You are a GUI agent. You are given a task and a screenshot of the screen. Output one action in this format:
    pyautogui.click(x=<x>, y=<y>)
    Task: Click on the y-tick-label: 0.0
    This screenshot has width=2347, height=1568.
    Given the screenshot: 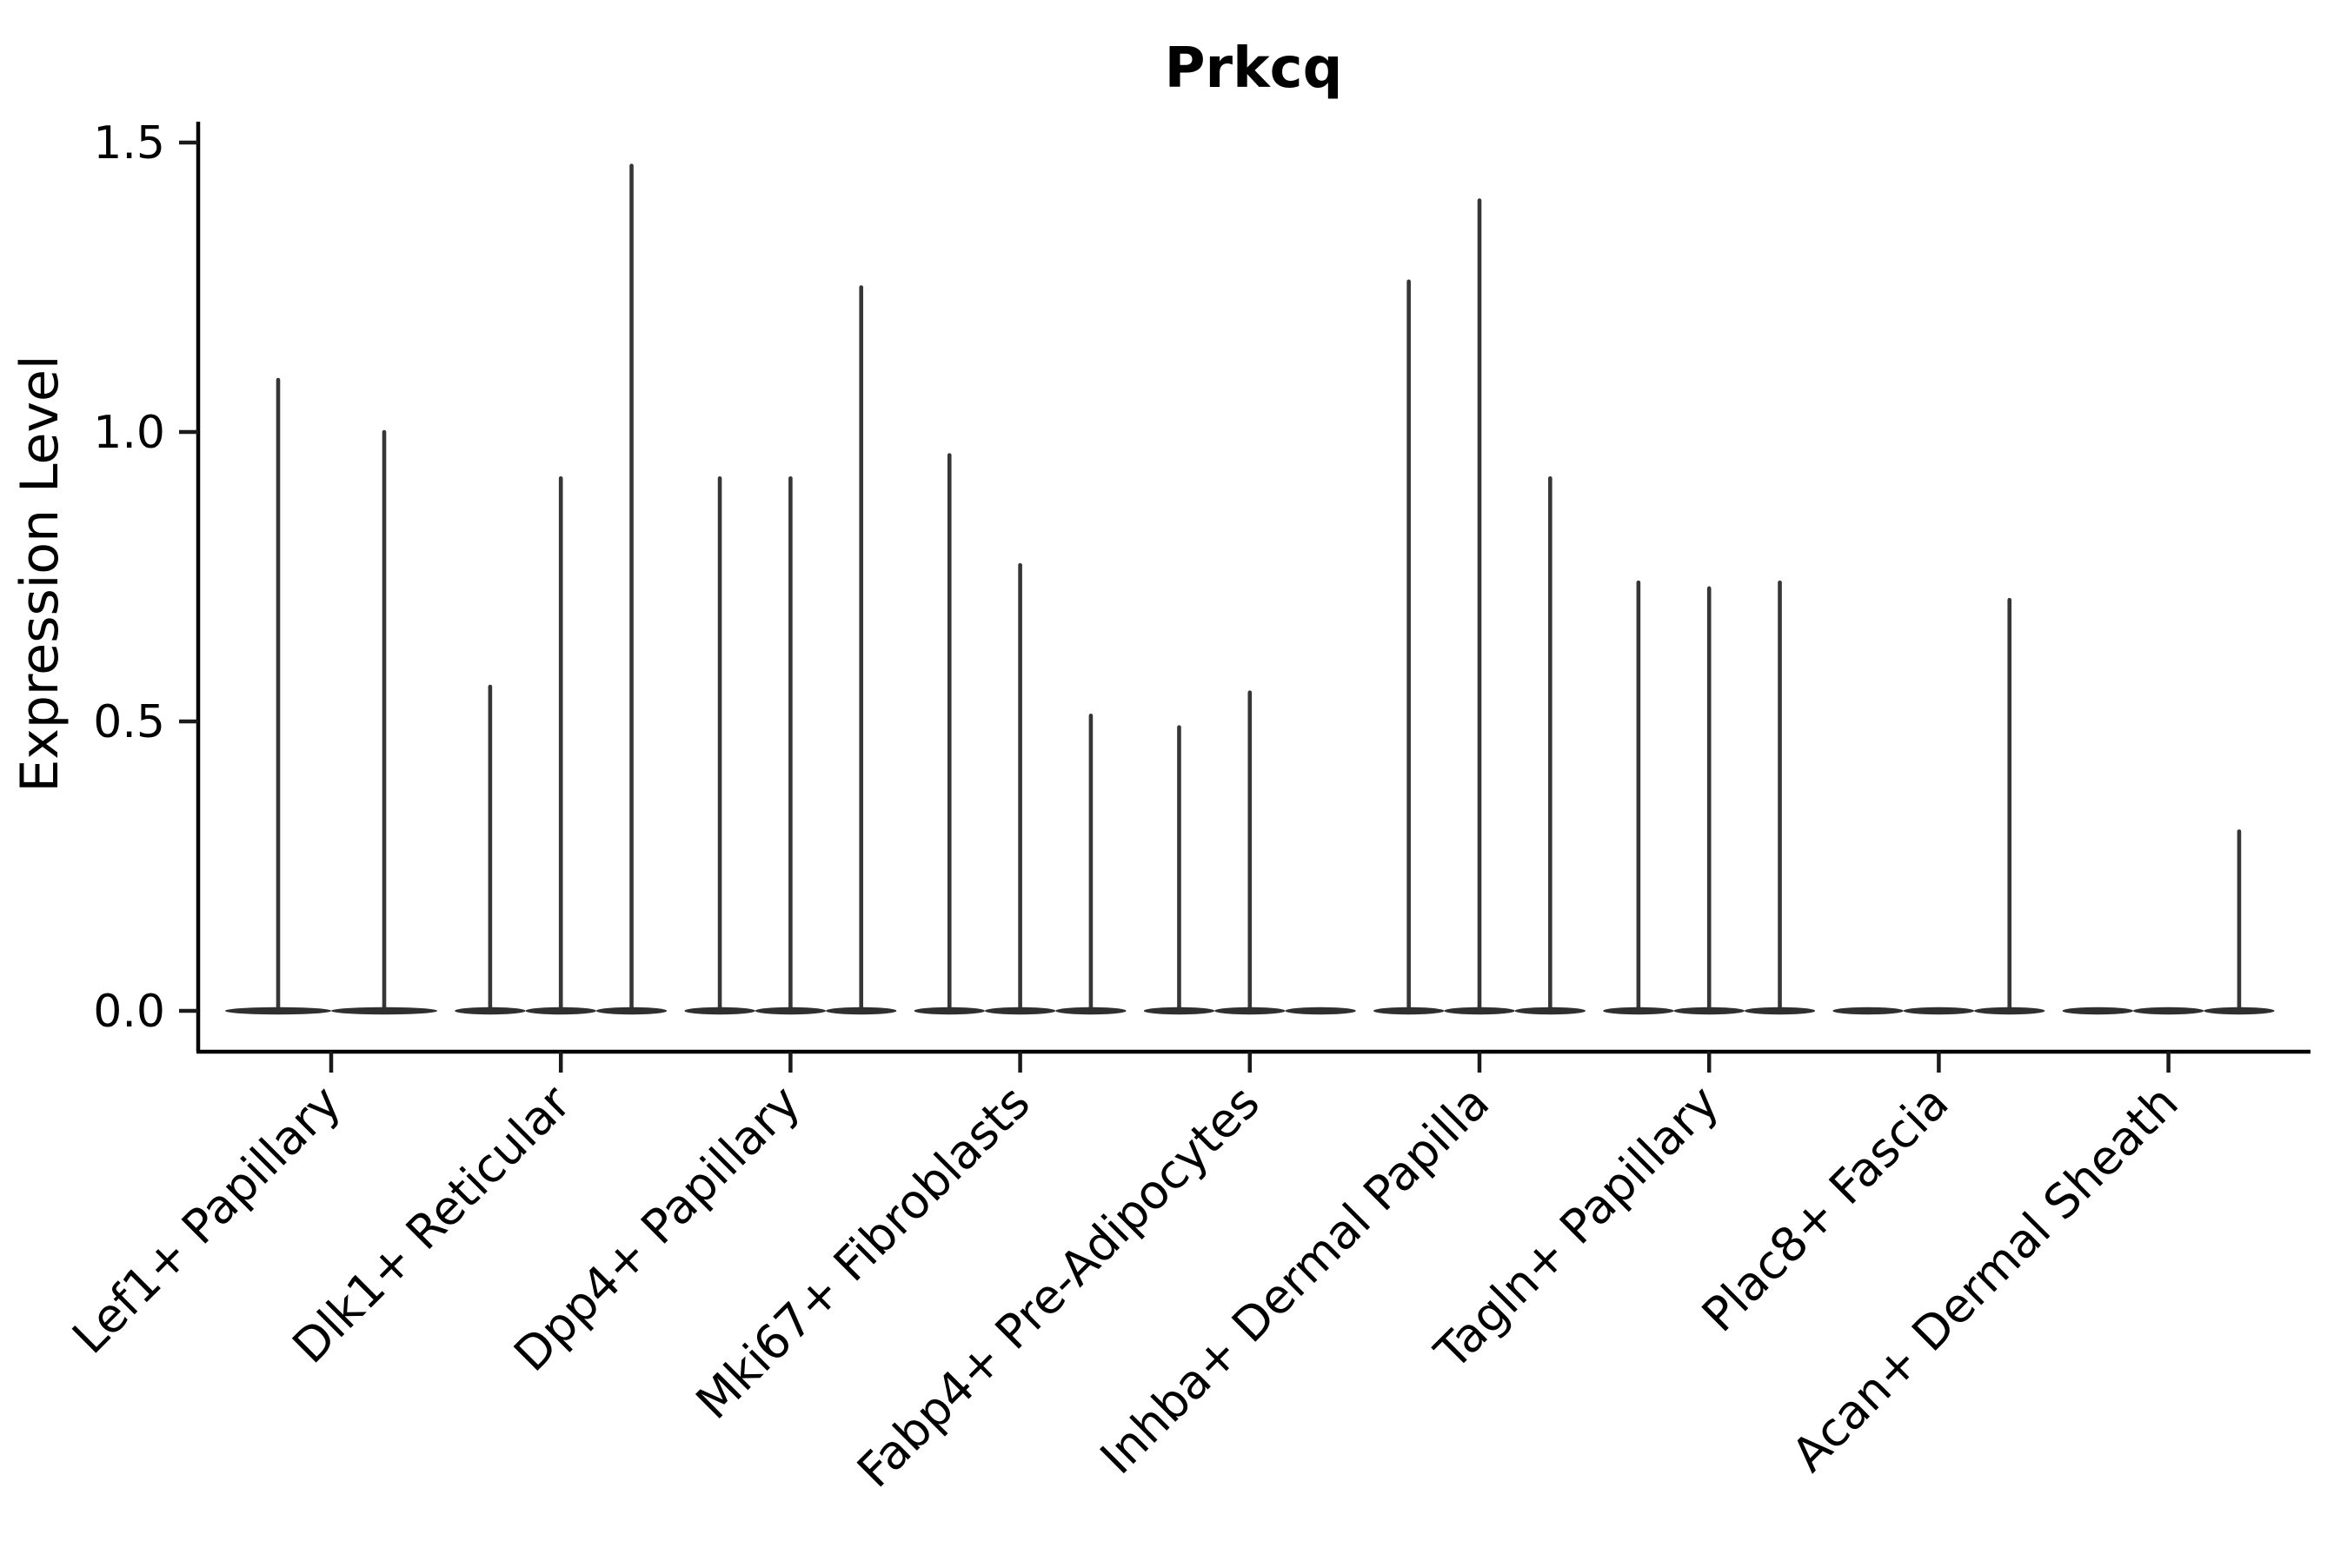 What is the action you would take?
    pyautogui.click(x=129, y=1012)
    